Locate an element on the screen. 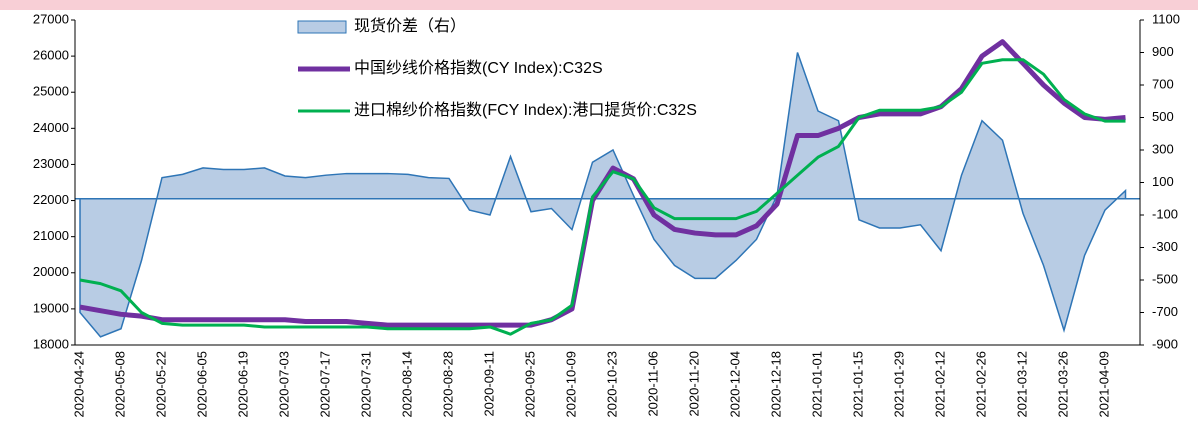  x-tick-label: 2020-07-17 is located at coordinates (324, 384).